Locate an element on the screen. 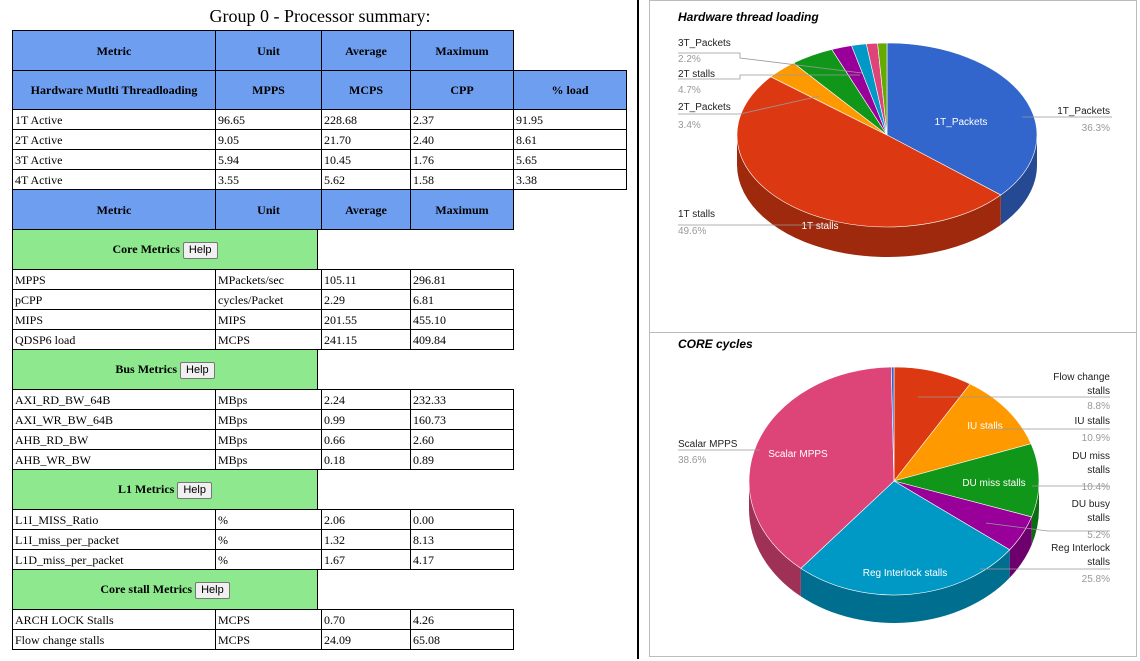  chart-title: CORE cycles is located at coordinates (715, 344).